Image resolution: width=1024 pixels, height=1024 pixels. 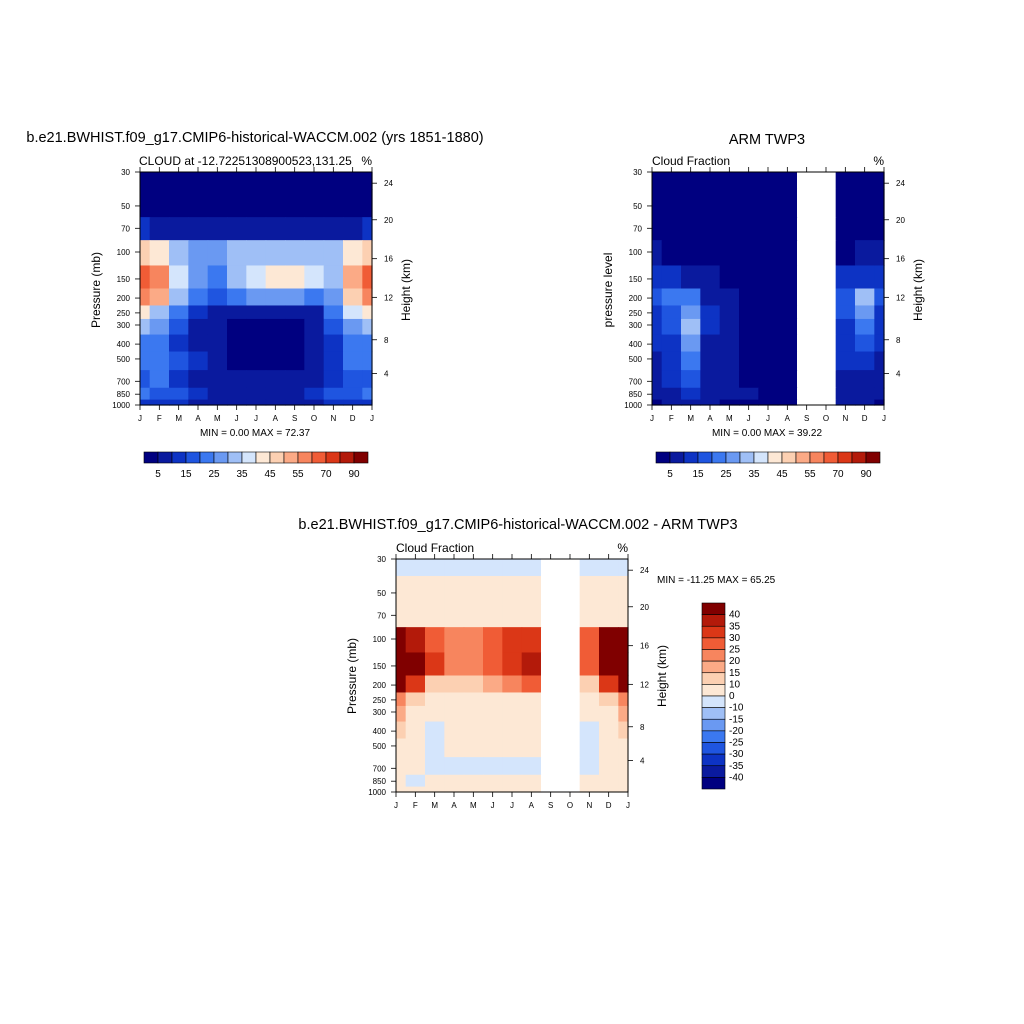 I want to click on y-tick-label: 200, so click(x=380, y=685).